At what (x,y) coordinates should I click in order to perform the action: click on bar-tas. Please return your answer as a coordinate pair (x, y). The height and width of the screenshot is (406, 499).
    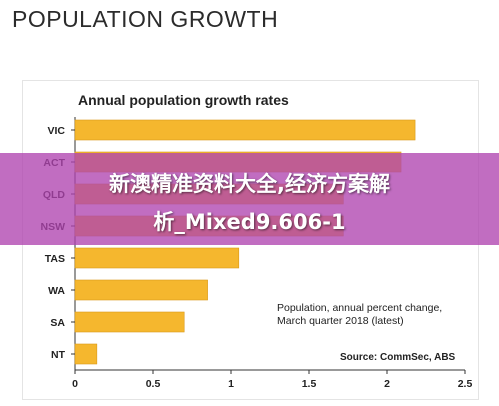
    Looking at the image, I should click on (157, 258).